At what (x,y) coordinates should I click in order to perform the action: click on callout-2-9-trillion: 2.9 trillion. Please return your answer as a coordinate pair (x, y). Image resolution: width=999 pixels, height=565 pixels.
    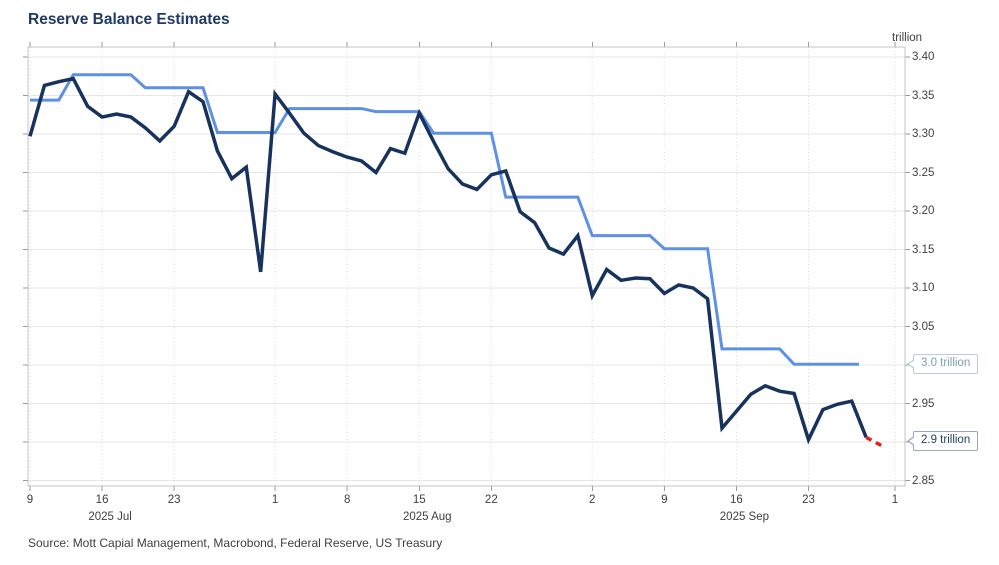
    Looking at the image, I should click on (942, 441).